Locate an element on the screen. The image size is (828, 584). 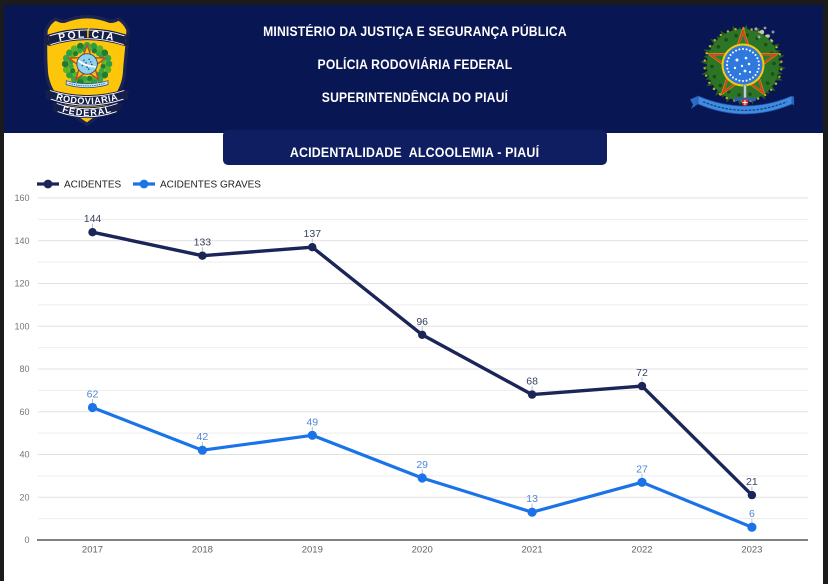
svg-text: 2022 is located at coordinates (641, 550).